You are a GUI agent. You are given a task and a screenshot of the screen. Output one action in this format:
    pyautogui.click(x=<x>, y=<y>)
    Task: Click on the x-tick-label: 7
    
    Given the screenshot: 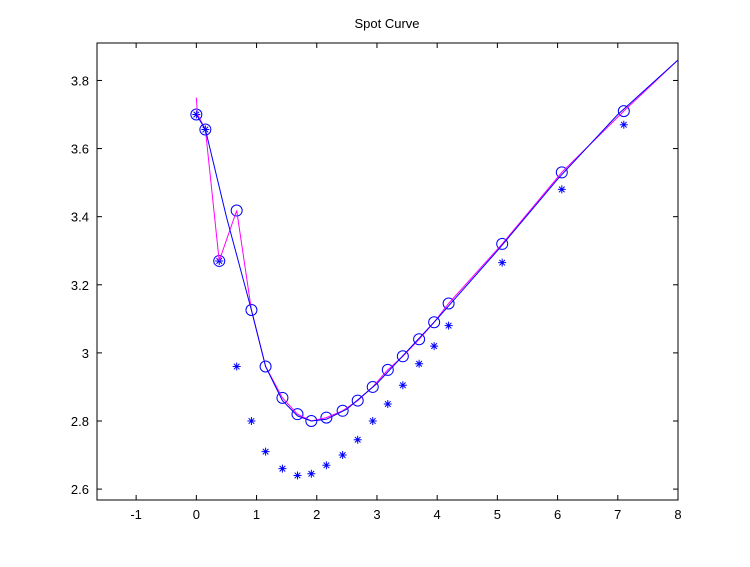 What is the action you would take?
    pyautogui.click(x=617, y=514)
    